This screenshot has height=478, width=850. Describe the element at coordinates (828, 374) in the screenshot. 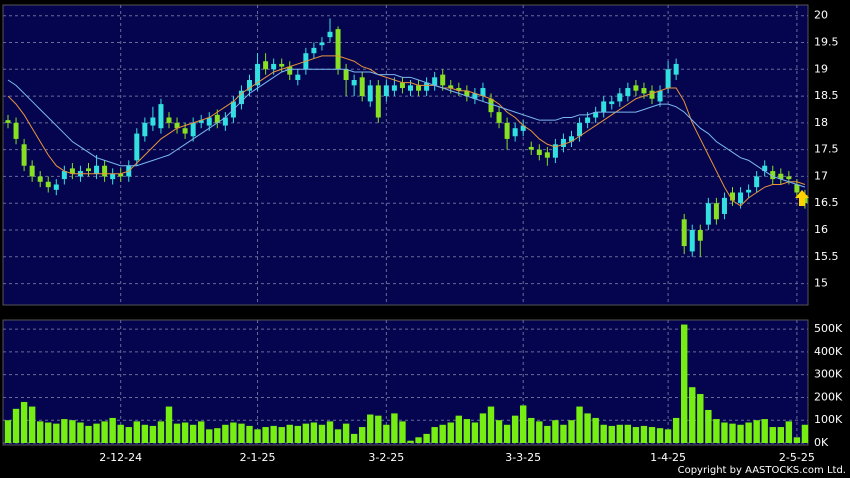

I see `y-tick-label: 300K` at that location.